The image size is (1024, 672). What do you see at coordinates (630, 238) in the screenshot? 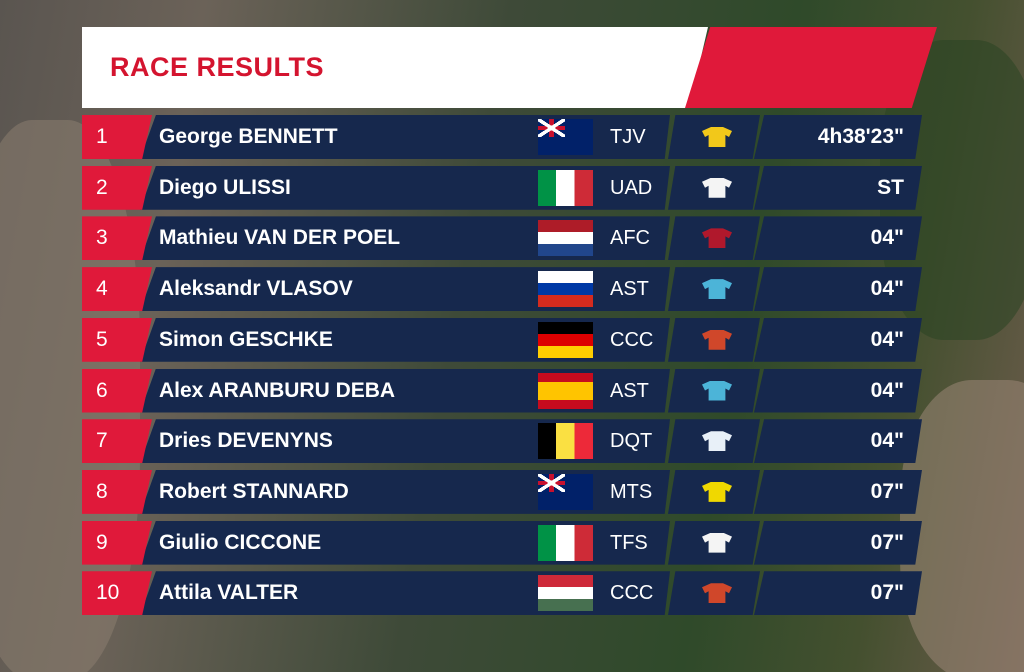
I see `team-code: AFC` at bounding box center [630, 238].